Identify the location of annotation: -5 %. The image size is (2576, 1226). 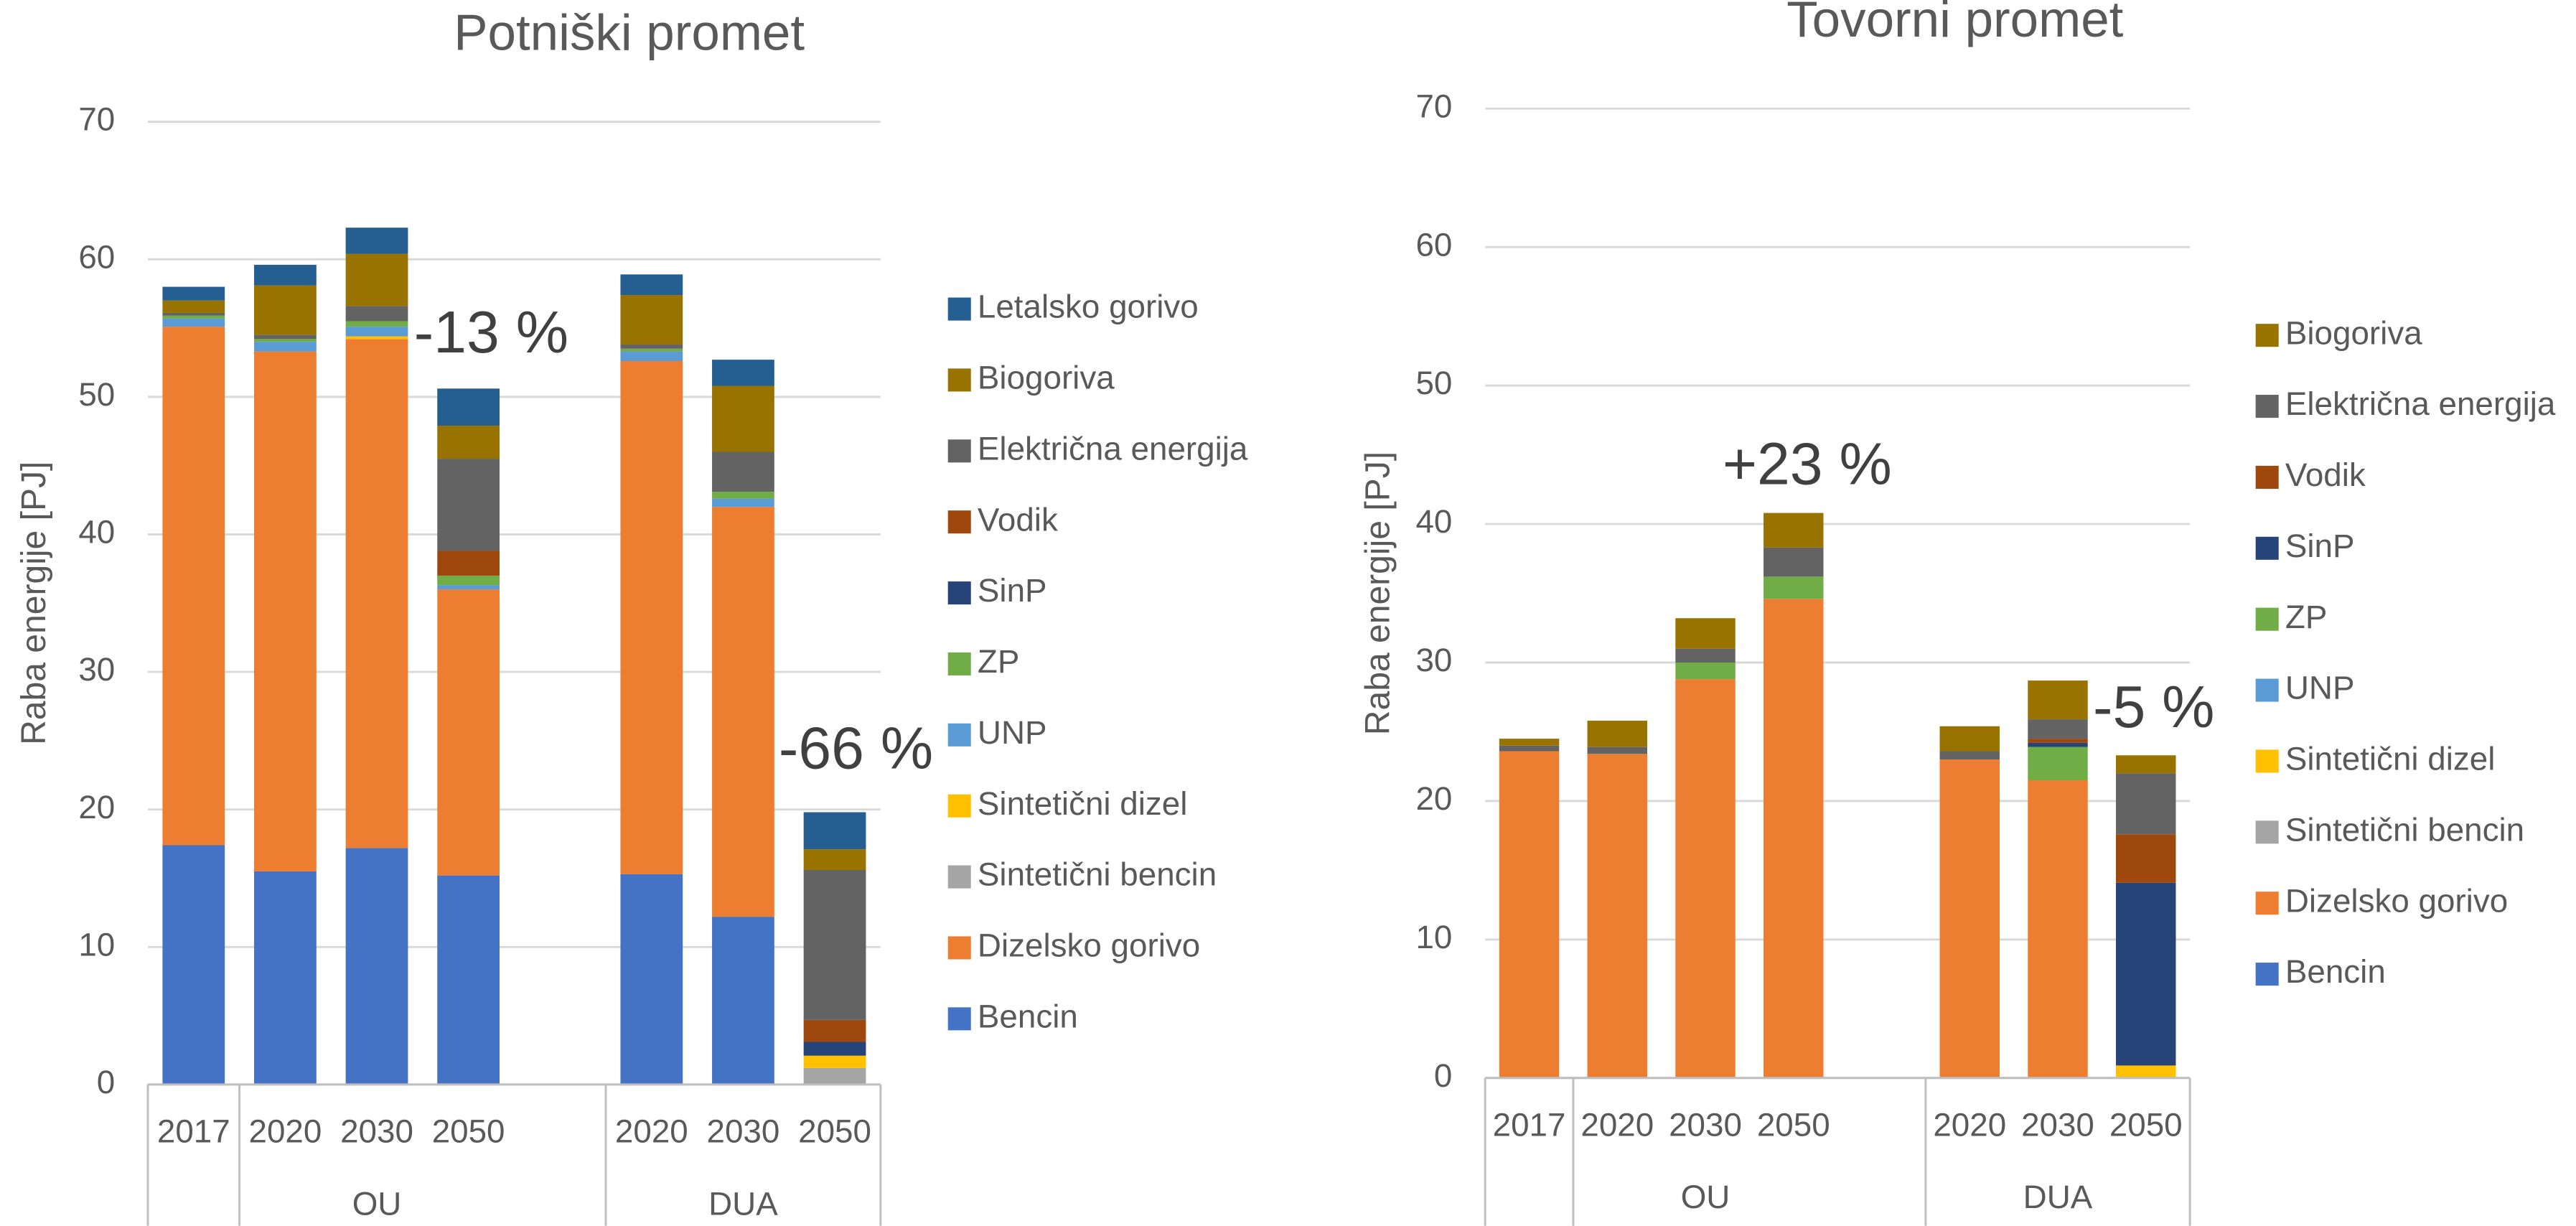
(2154, 707).